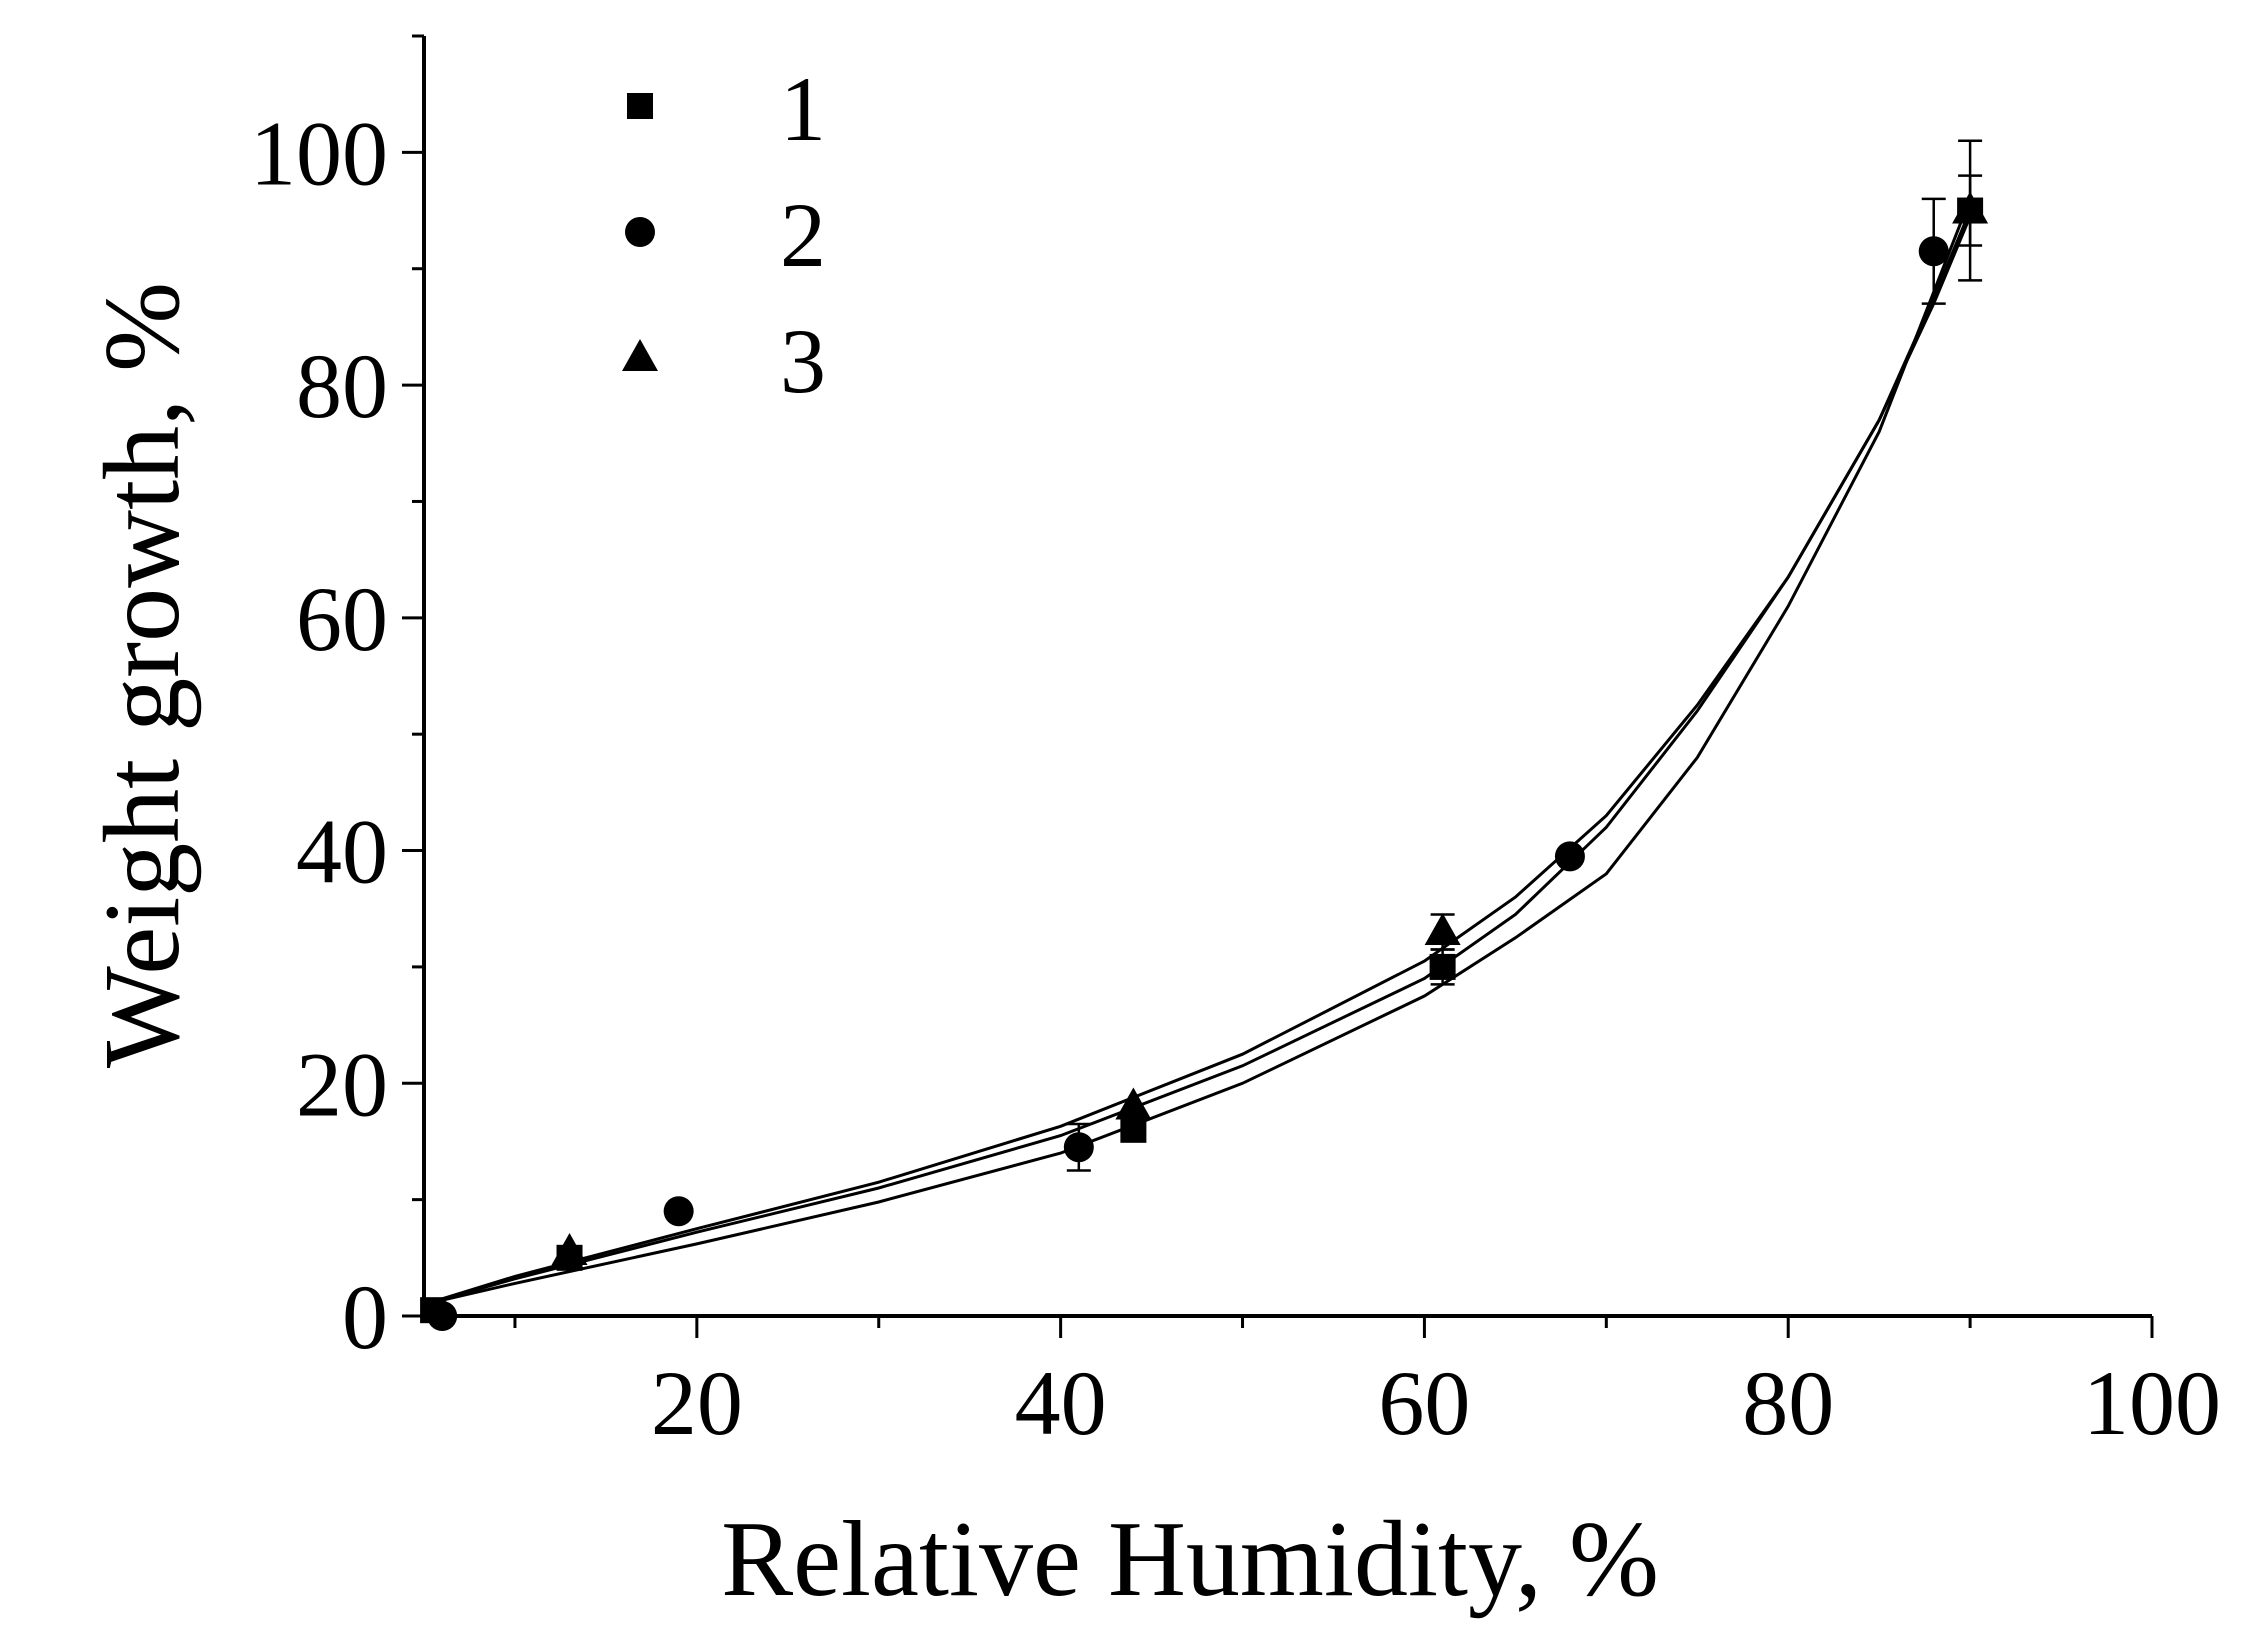  I want to click on x-axis-label: Relative Humidity, %, so click(1190, 1559).